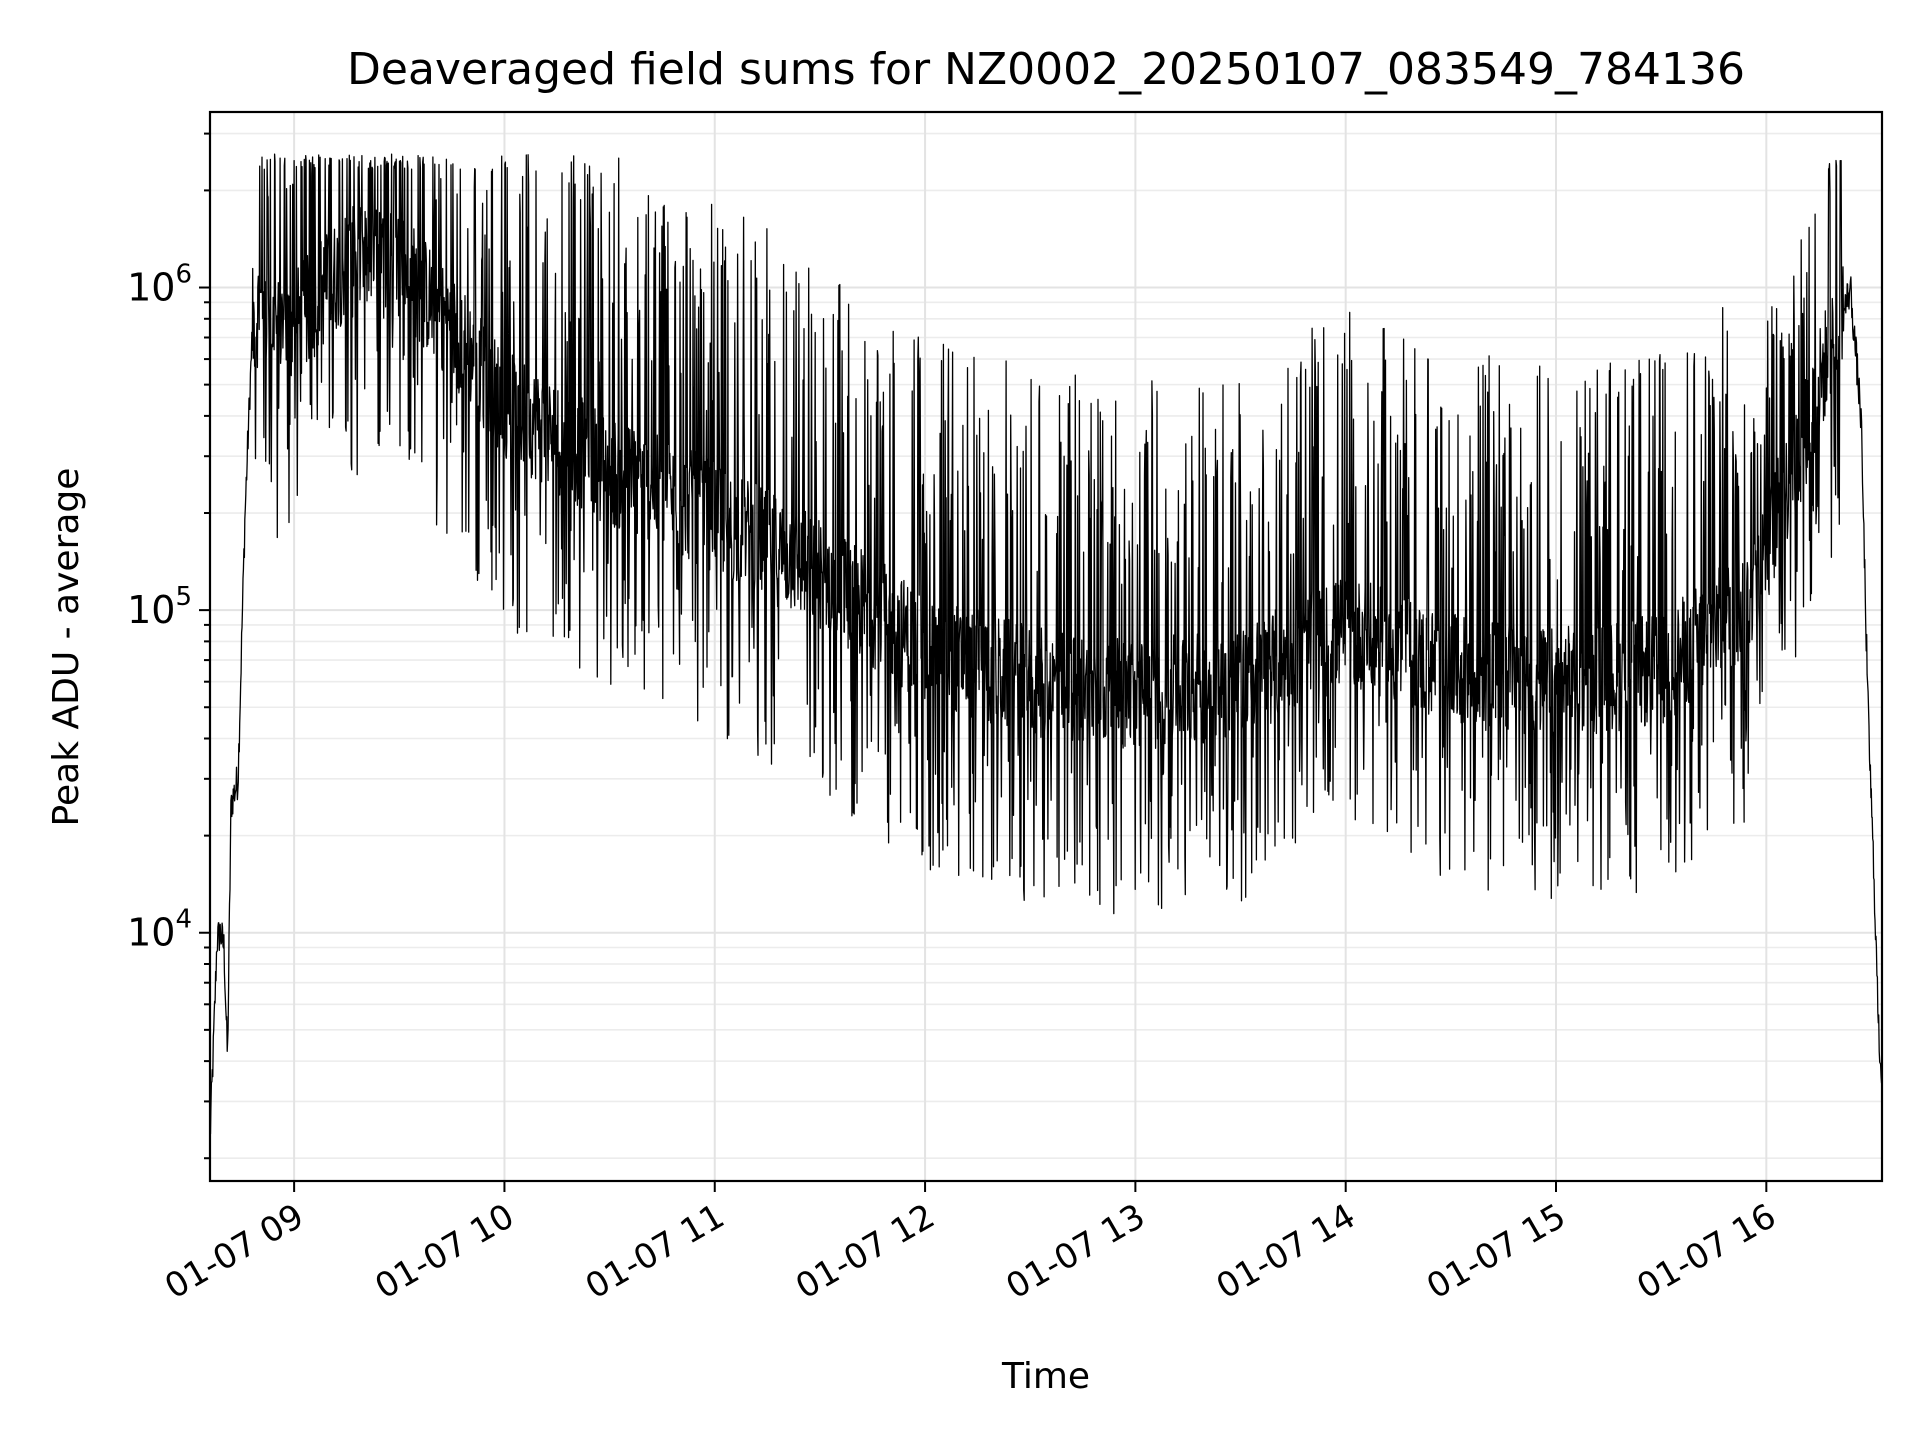 The image size is (1920, 1440). Describe the element at coordinates (1045, 1376) in the screenshot. I see `x-axis-label: Time` at that location.